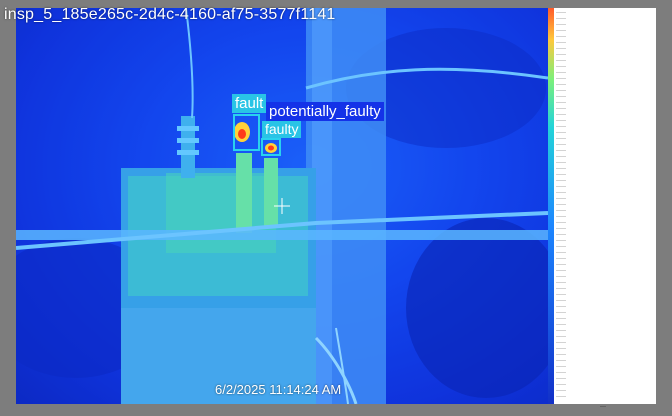 This screenshot has height=416, width=672. Describe the element at coordinates (170, 14) in the screenshot. I see `image-title: insp_5_185e265c-2d4c-4160-af75-3577f1141` at that location.